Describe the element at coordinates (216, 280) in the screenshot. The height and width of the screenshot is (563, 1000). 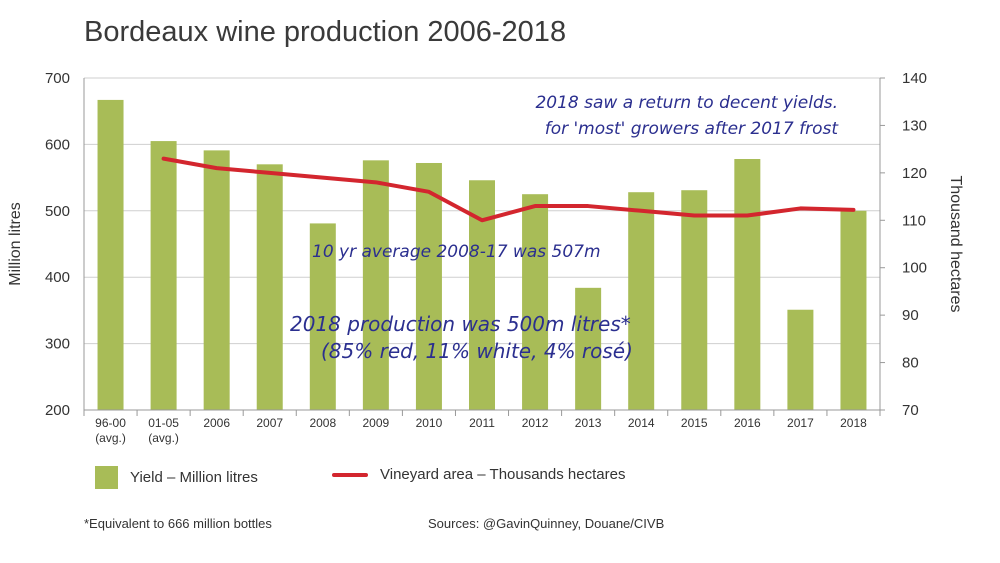
I see `bar-2006` at that location.